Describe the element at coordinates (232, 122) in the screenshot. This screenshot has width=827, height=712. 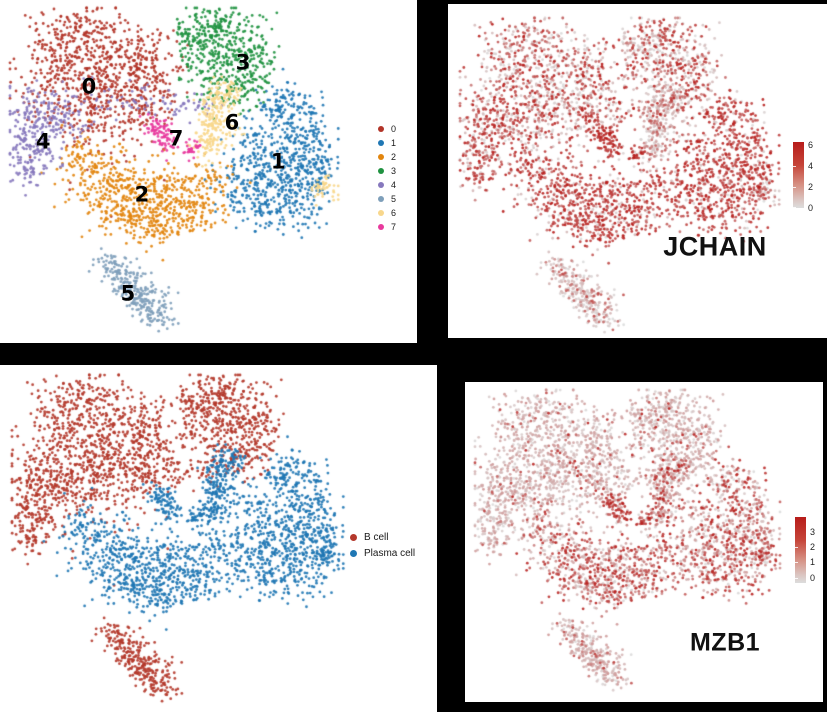
I see `cluster-number-label-6: 6` at that location.